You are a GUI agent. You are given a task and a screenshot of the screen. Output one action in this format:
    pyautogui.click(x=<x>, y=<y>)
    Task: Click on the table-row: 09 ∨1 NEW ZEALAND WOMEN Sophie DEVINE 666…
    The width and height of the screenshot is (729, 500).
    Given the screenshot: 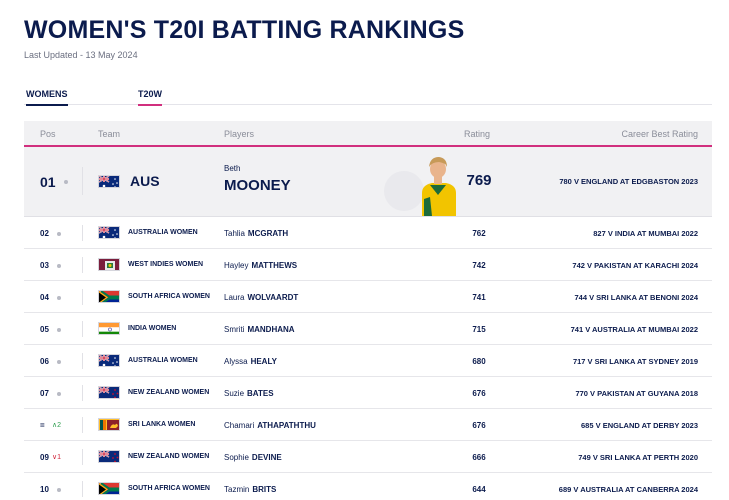 What is the action you would take?
    pyautogui.click(x=368, y=457)
    